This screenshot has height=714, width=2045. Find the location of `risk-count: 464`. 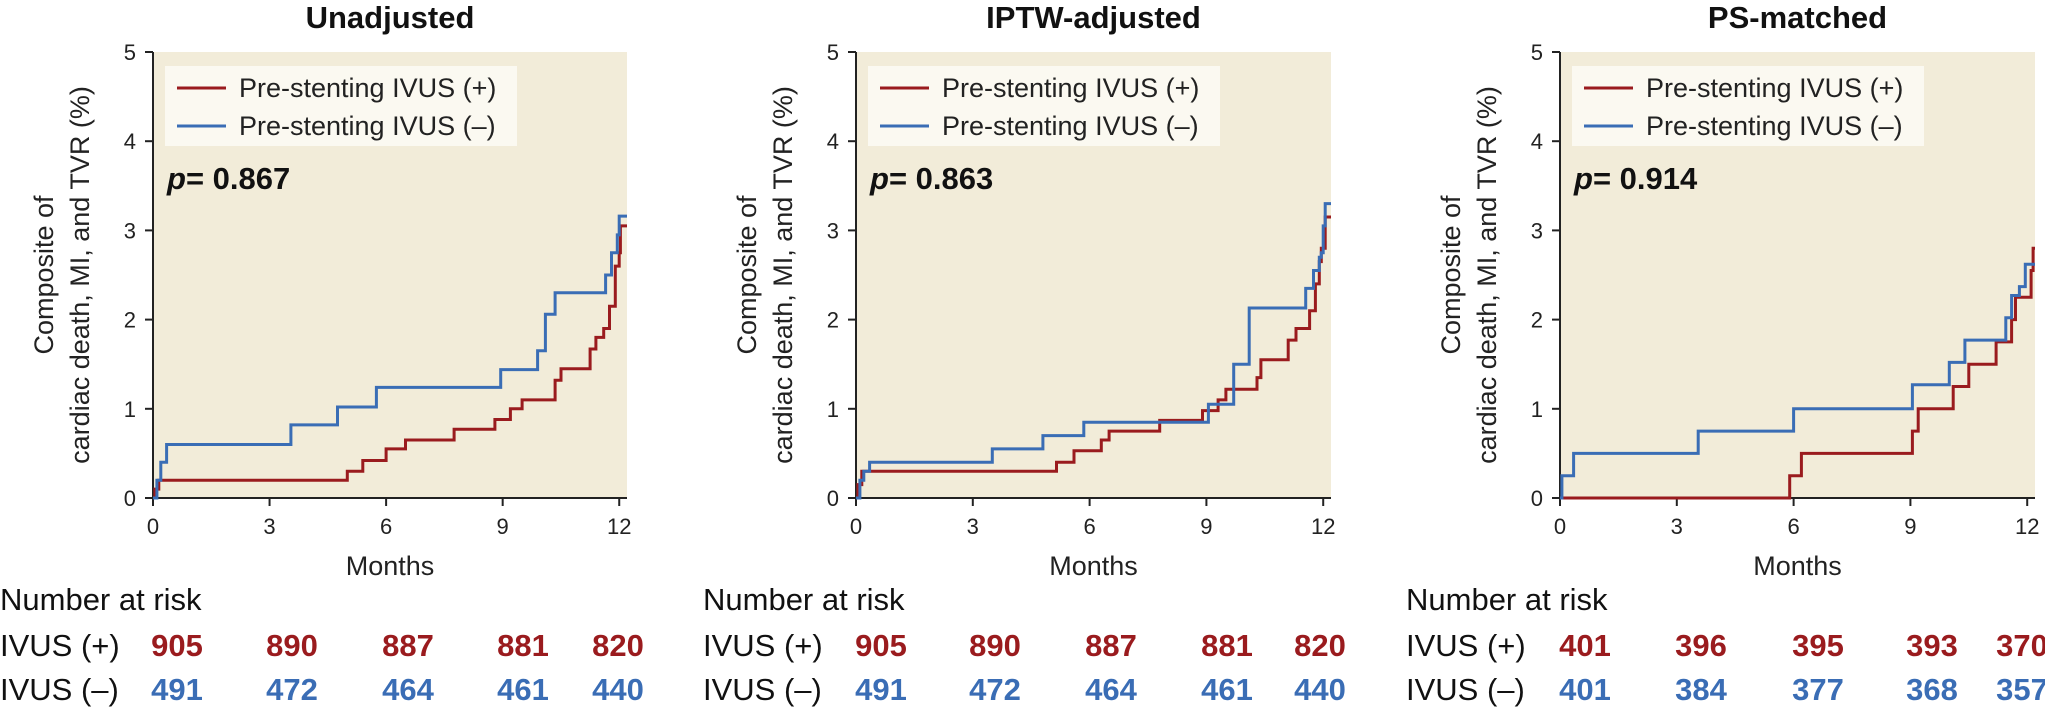

risk-count: 464 is located at coordinates (408, 689).